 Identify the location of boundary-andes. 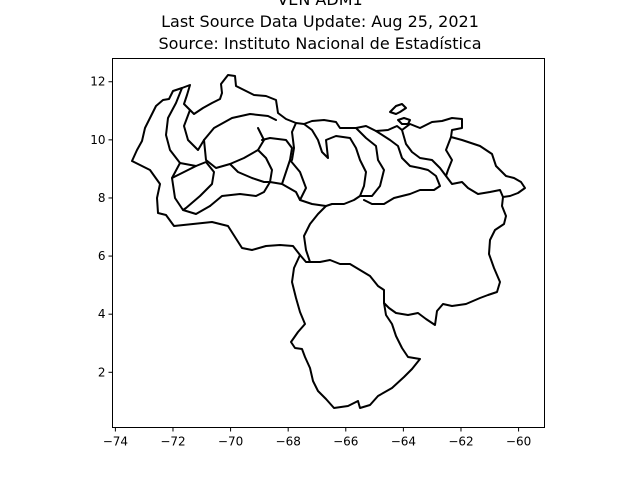
(184, 172).